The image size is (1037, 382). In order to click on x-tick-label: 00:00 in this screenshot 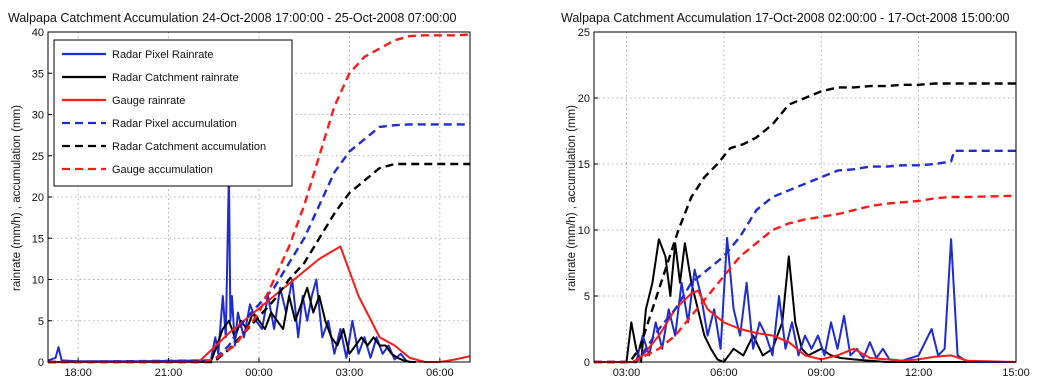, I will do `click(259, 373)`.